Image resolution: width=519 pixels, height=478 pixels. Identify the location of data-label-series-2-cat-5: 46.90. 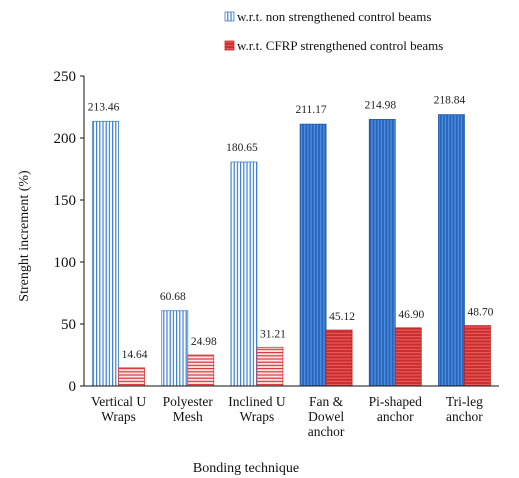
(411, 315).